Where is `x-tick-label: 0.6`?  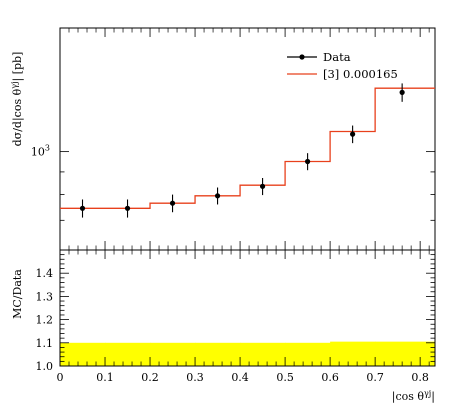 x-tick-label: 0.6 is located at coordinates (330, 377).